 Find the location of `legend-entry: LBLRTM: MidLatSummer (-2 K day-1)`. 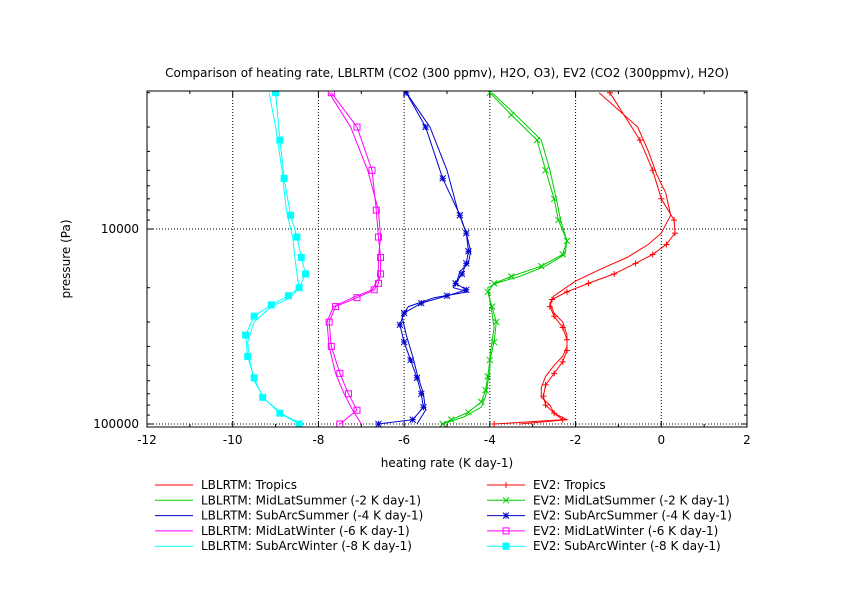

legend-entry: LBLRTM: MidLatSummer (-2 K day-1) is located at coordinates (288, 500).